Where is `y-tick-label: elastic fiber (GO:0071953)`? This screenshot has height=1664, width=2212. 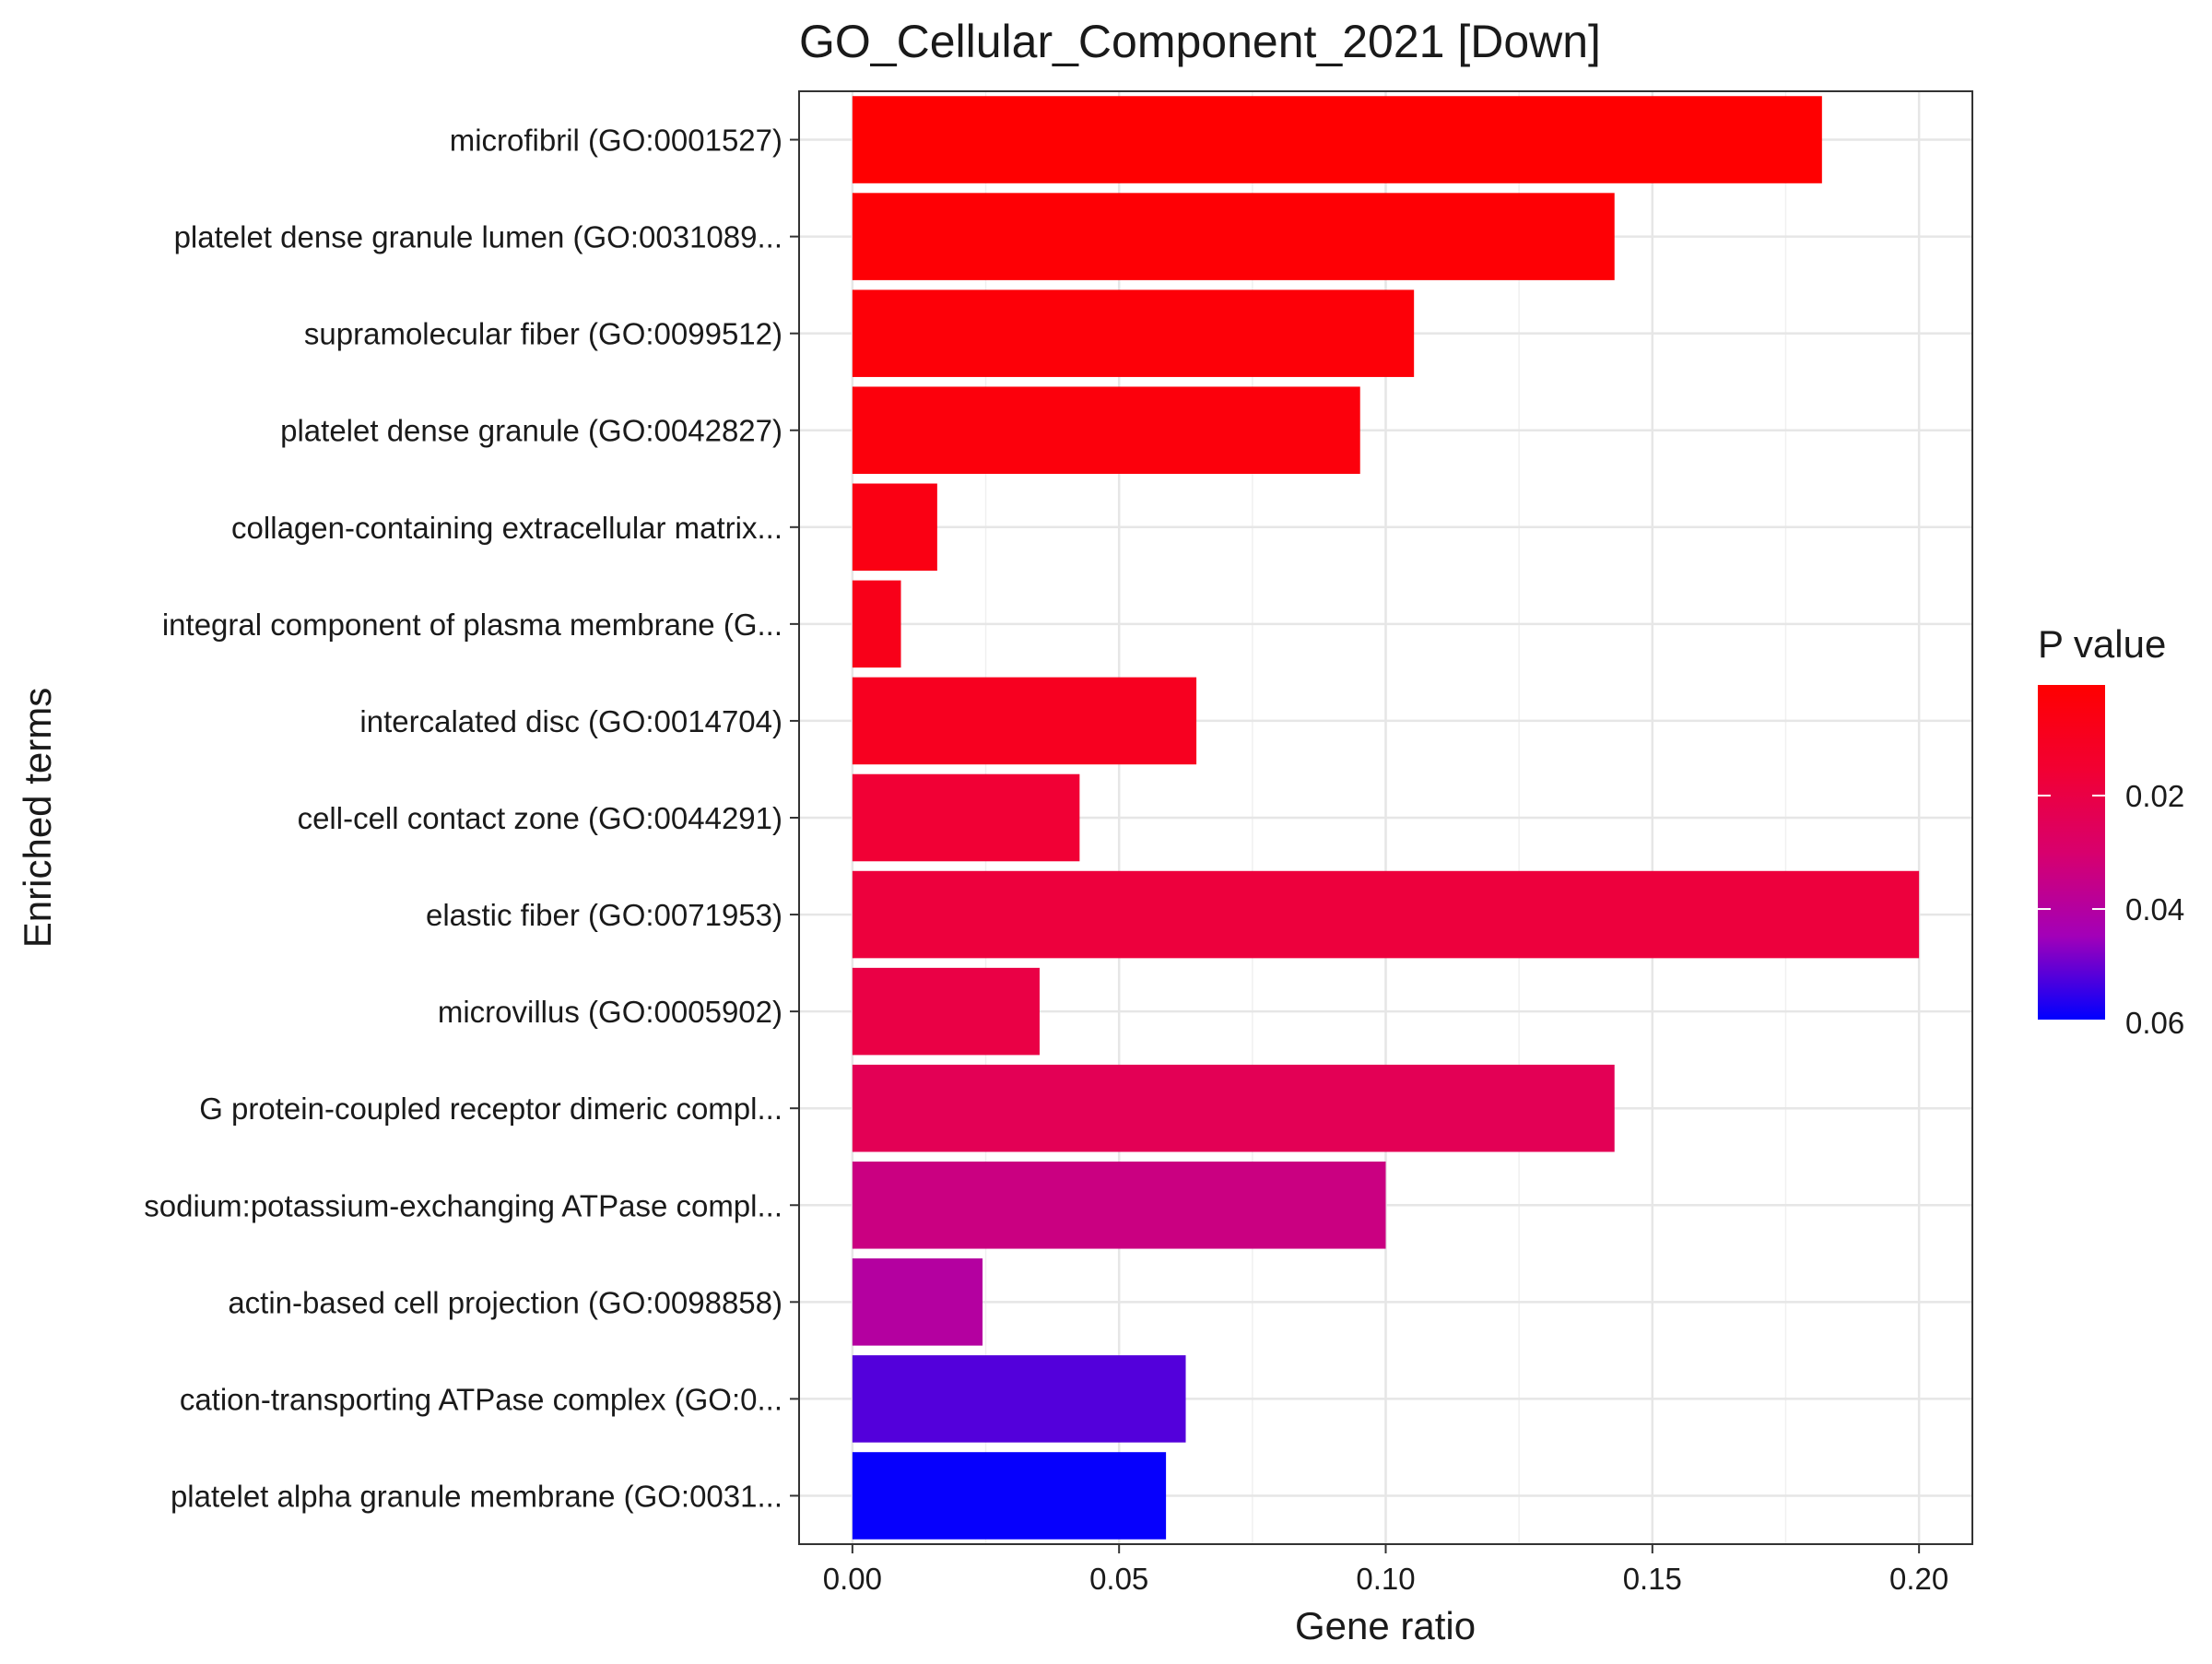 y-tick-label: elastic fiber (GO:0071953) is located at coordinates (604, 915).